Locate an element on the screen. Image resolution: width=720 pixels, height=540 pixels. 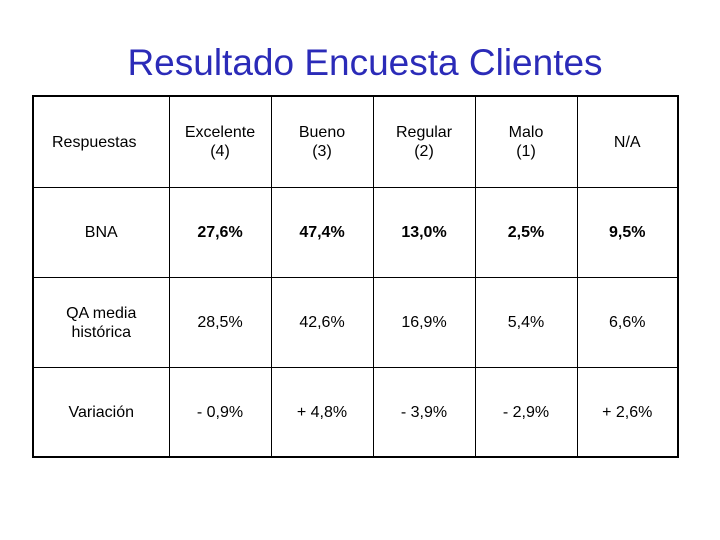
row-label-cell: Variación is located at coordinates (101, 412).